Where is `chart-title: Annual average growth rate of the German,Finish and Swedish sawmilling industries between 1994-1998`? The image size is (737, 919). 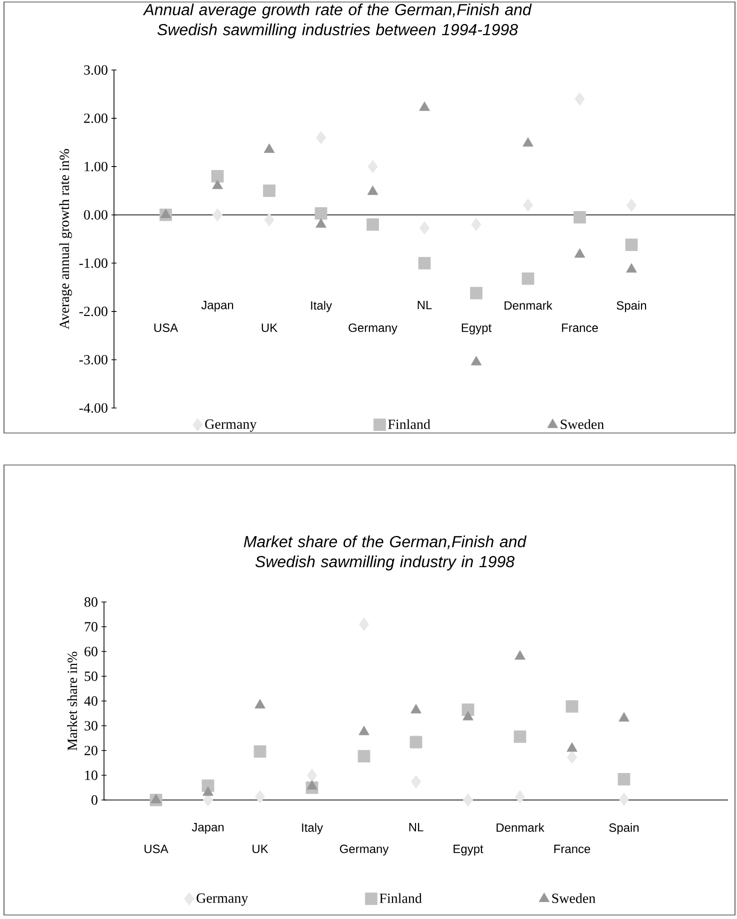 chart-title: Annual average growth rate of the German,Finish and Swedish sawmilling industries between 1994-1998 is located at coordinates (337, 21).